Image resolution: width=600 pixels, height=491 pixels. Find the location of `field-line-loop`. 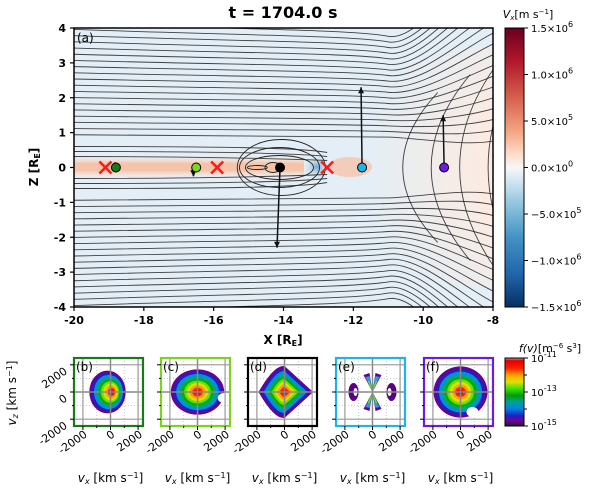

field-line-loop is located at coordinates (257, 167).